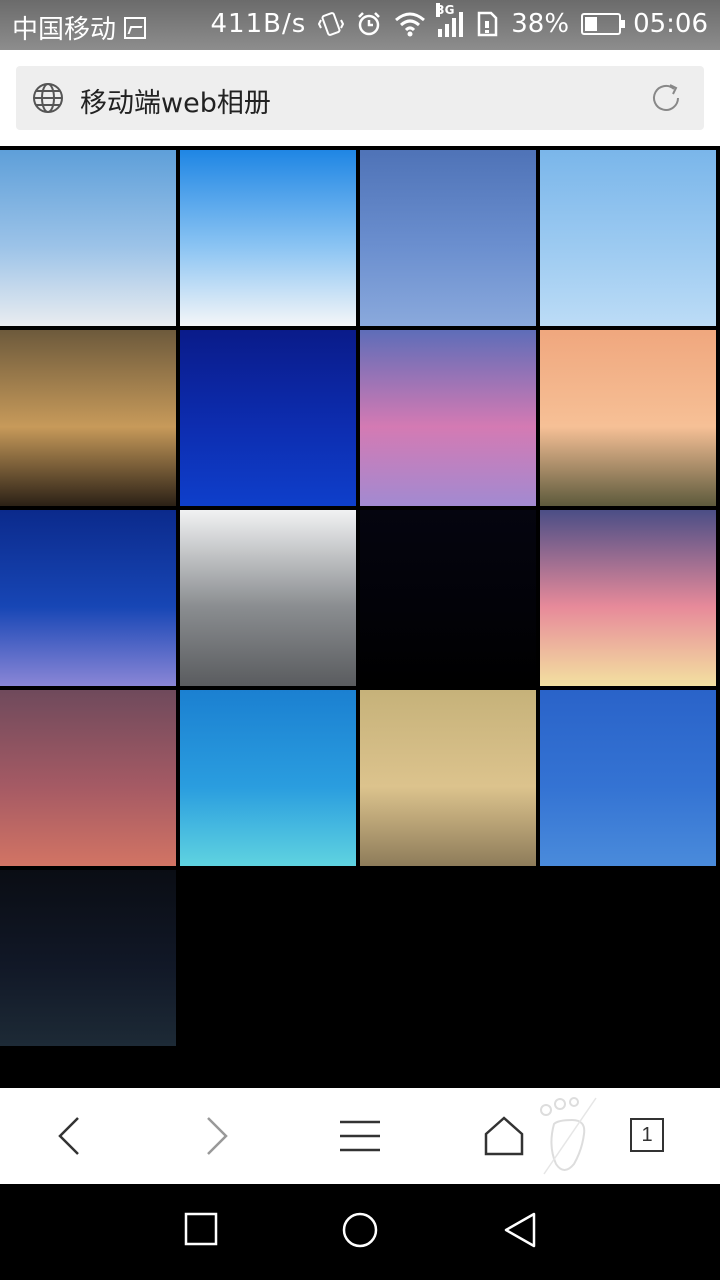 This screenshot has width=720, height=1280. Describe the element at coordinates (445, 10) in the screenshot. I see `network-type: 3G` at that location.